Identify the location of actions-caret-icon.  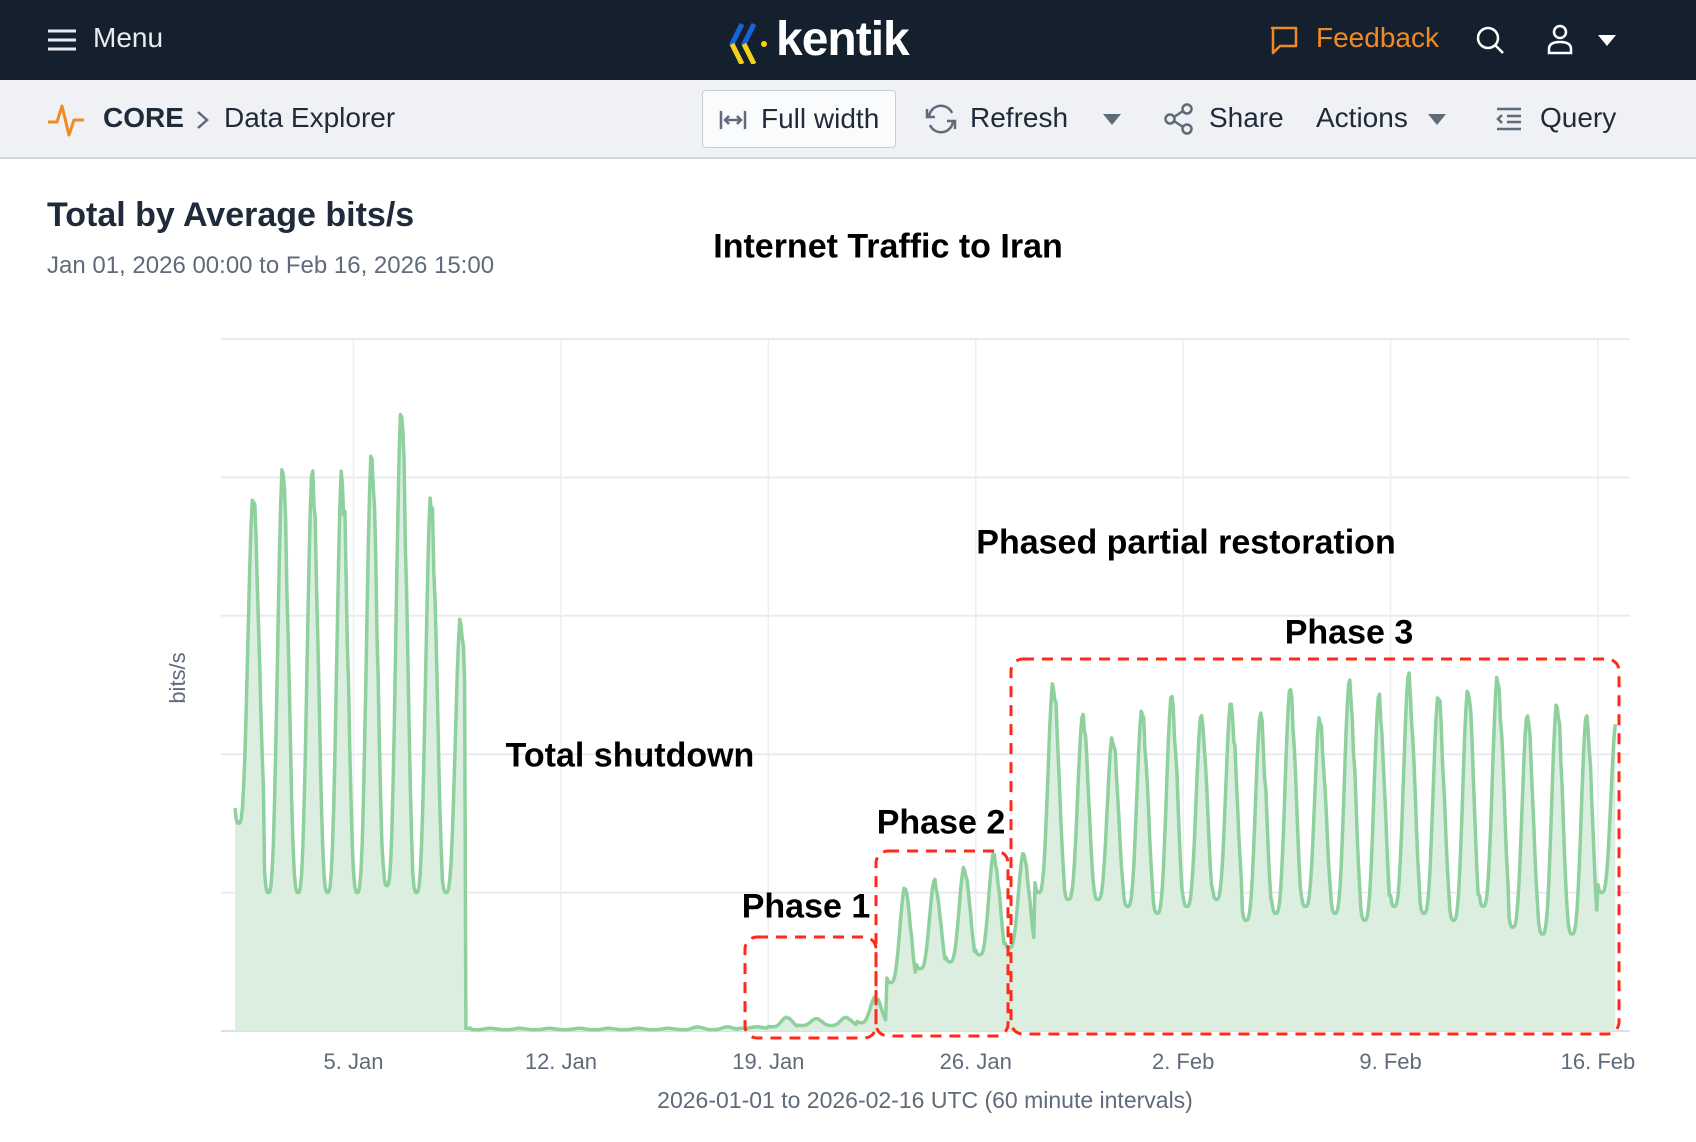
(1437, 120).